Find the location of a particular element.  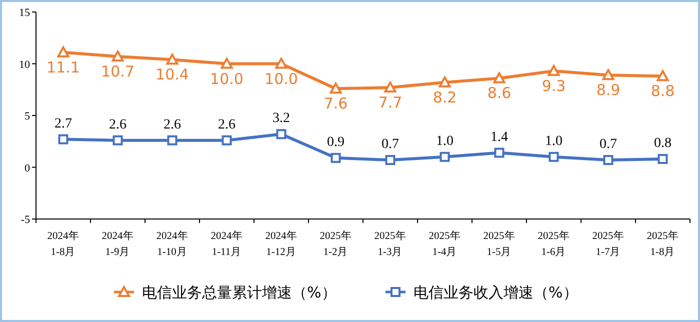

data-label: 3.2 is located at coordinates (281, 118).